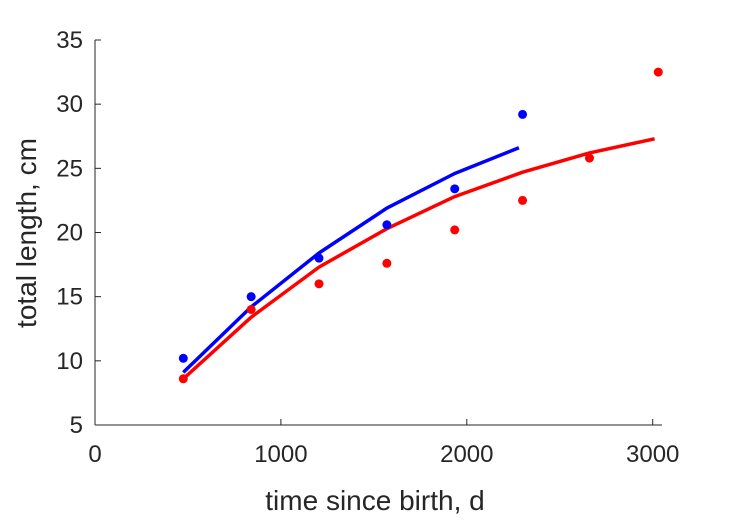 The height and width of the screenshot is (521, 729). What do you see at coordinates (69, 40) in the screenshot?
I see `y-tick-label: 35` at bounding box center [69, 40].